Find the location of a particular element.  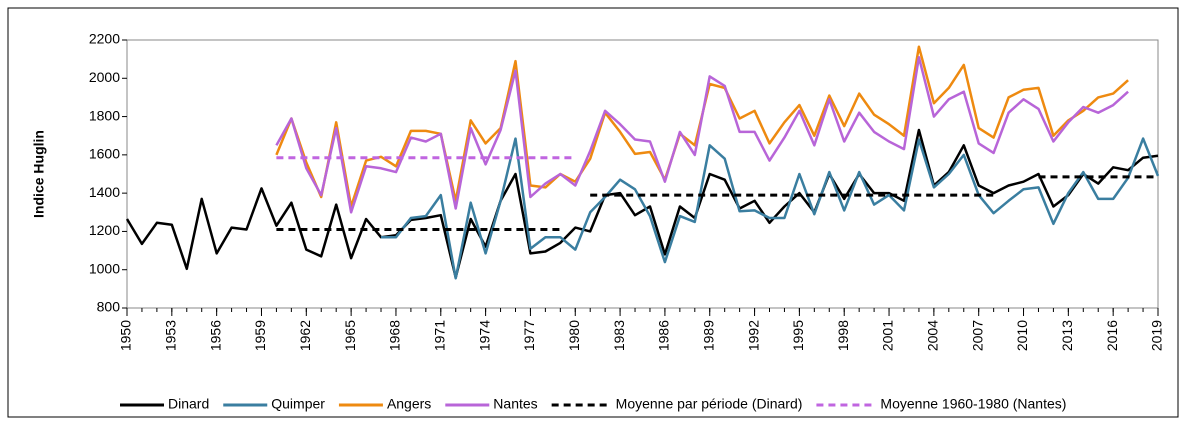

legend-label: Angers is located at coordinates (409, 404).